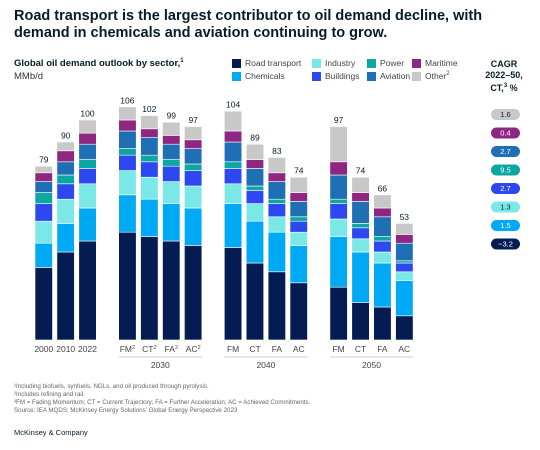 The width and height of the screenshot is (540, 450). I want to click on cagr-header: CAGR 2022–50, CT,3 %, so click(504, 76).